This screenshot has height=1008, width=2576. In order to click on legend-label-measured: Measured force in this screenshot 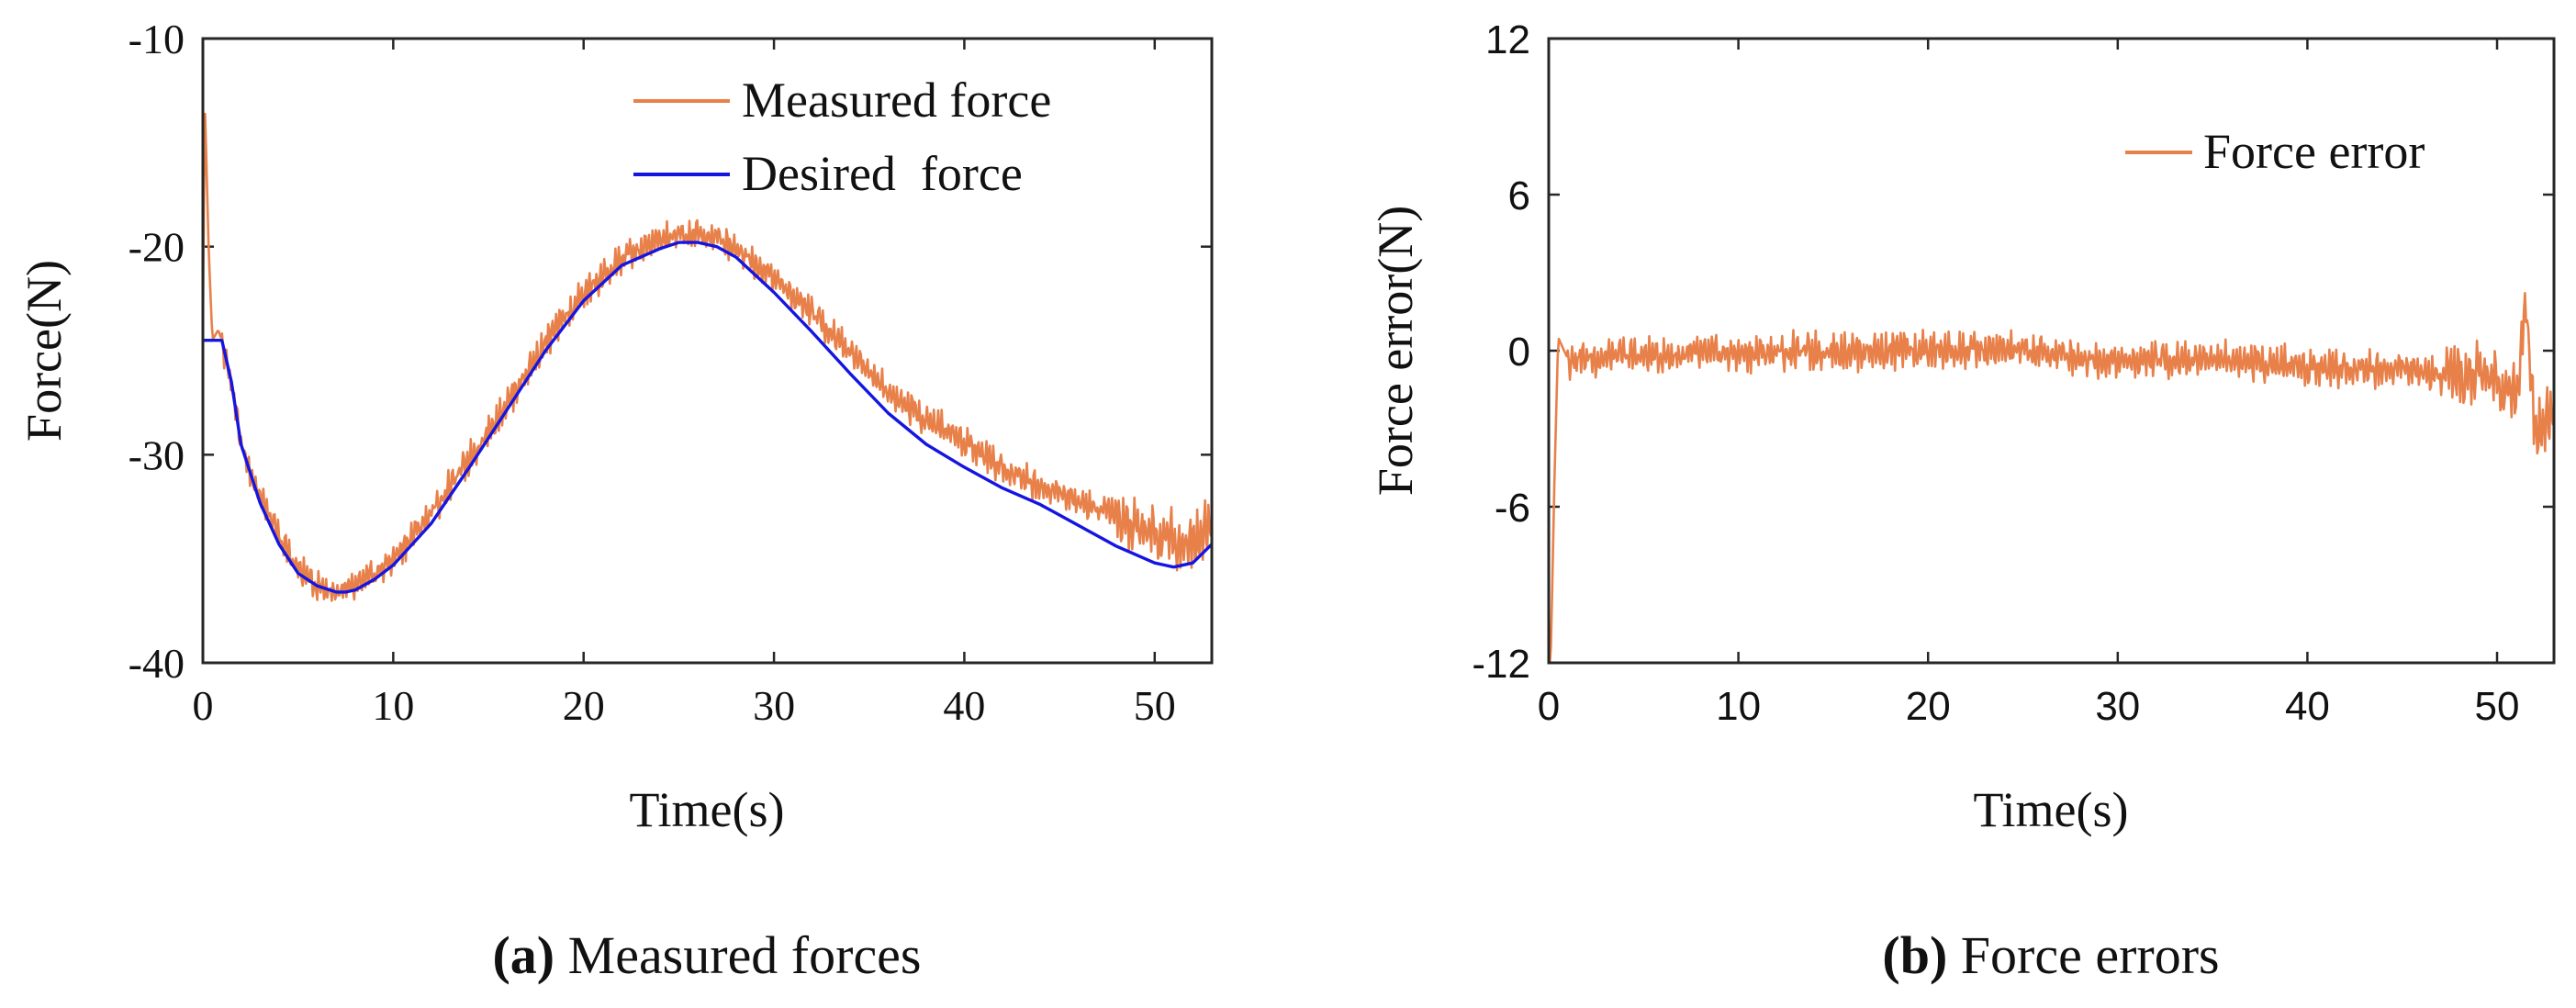, I will do `click(896, 100)`.